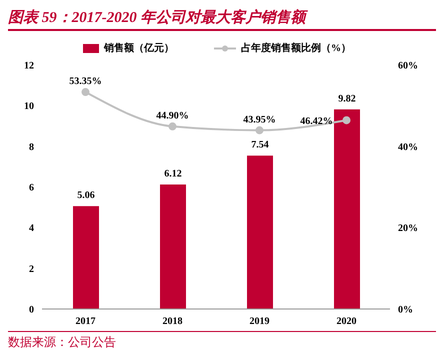 This screenshot has height=354, width=444. Describe the element at coordinates (260, 145) in the screenshot. I see `data-label: 7.54` at that location.